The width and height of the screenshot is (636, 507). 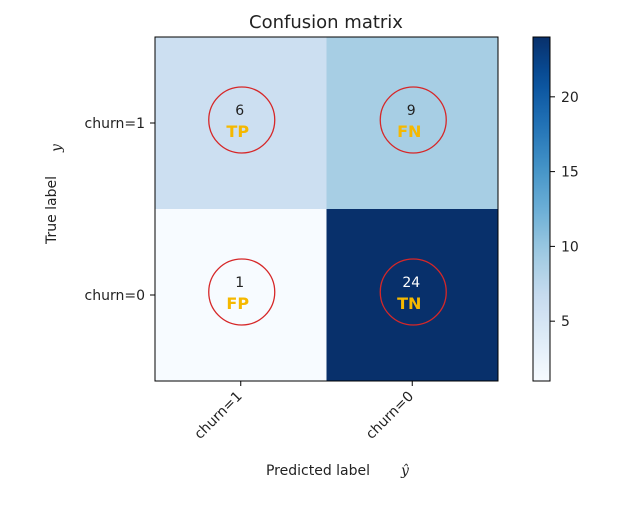 What do you see at coordinates (570, 98) in the screenshot?
I see `colorbar-tick-label: 20` at bounding box center [570, 98].